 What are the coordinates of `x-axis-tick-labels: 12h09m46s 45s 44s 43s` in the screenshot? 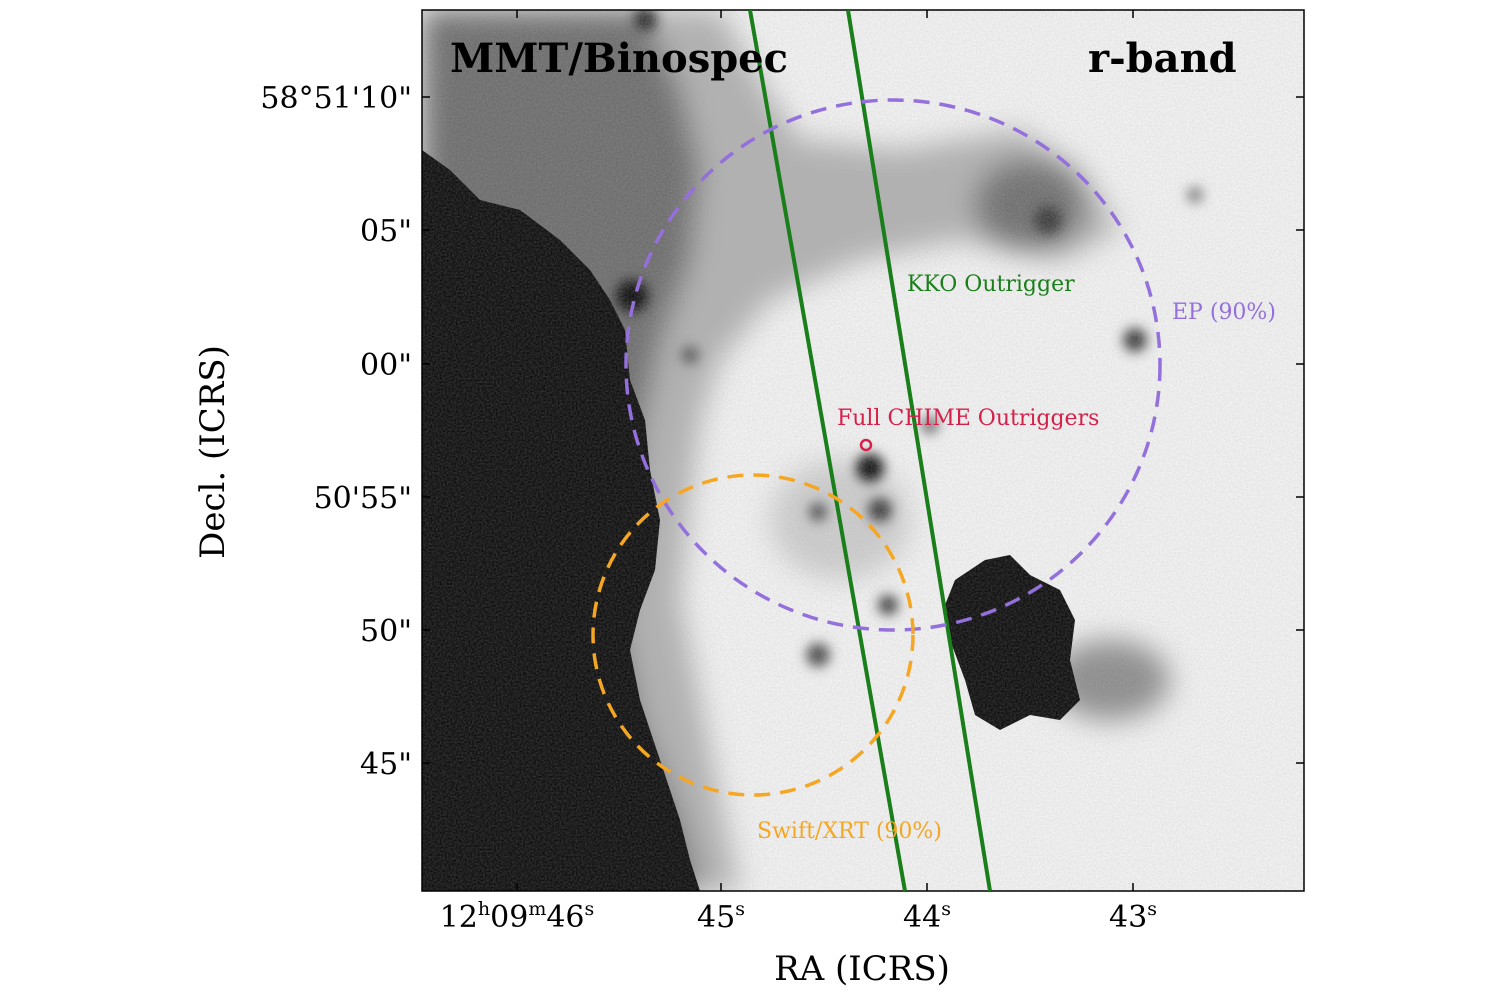 It's located at (798, 916).